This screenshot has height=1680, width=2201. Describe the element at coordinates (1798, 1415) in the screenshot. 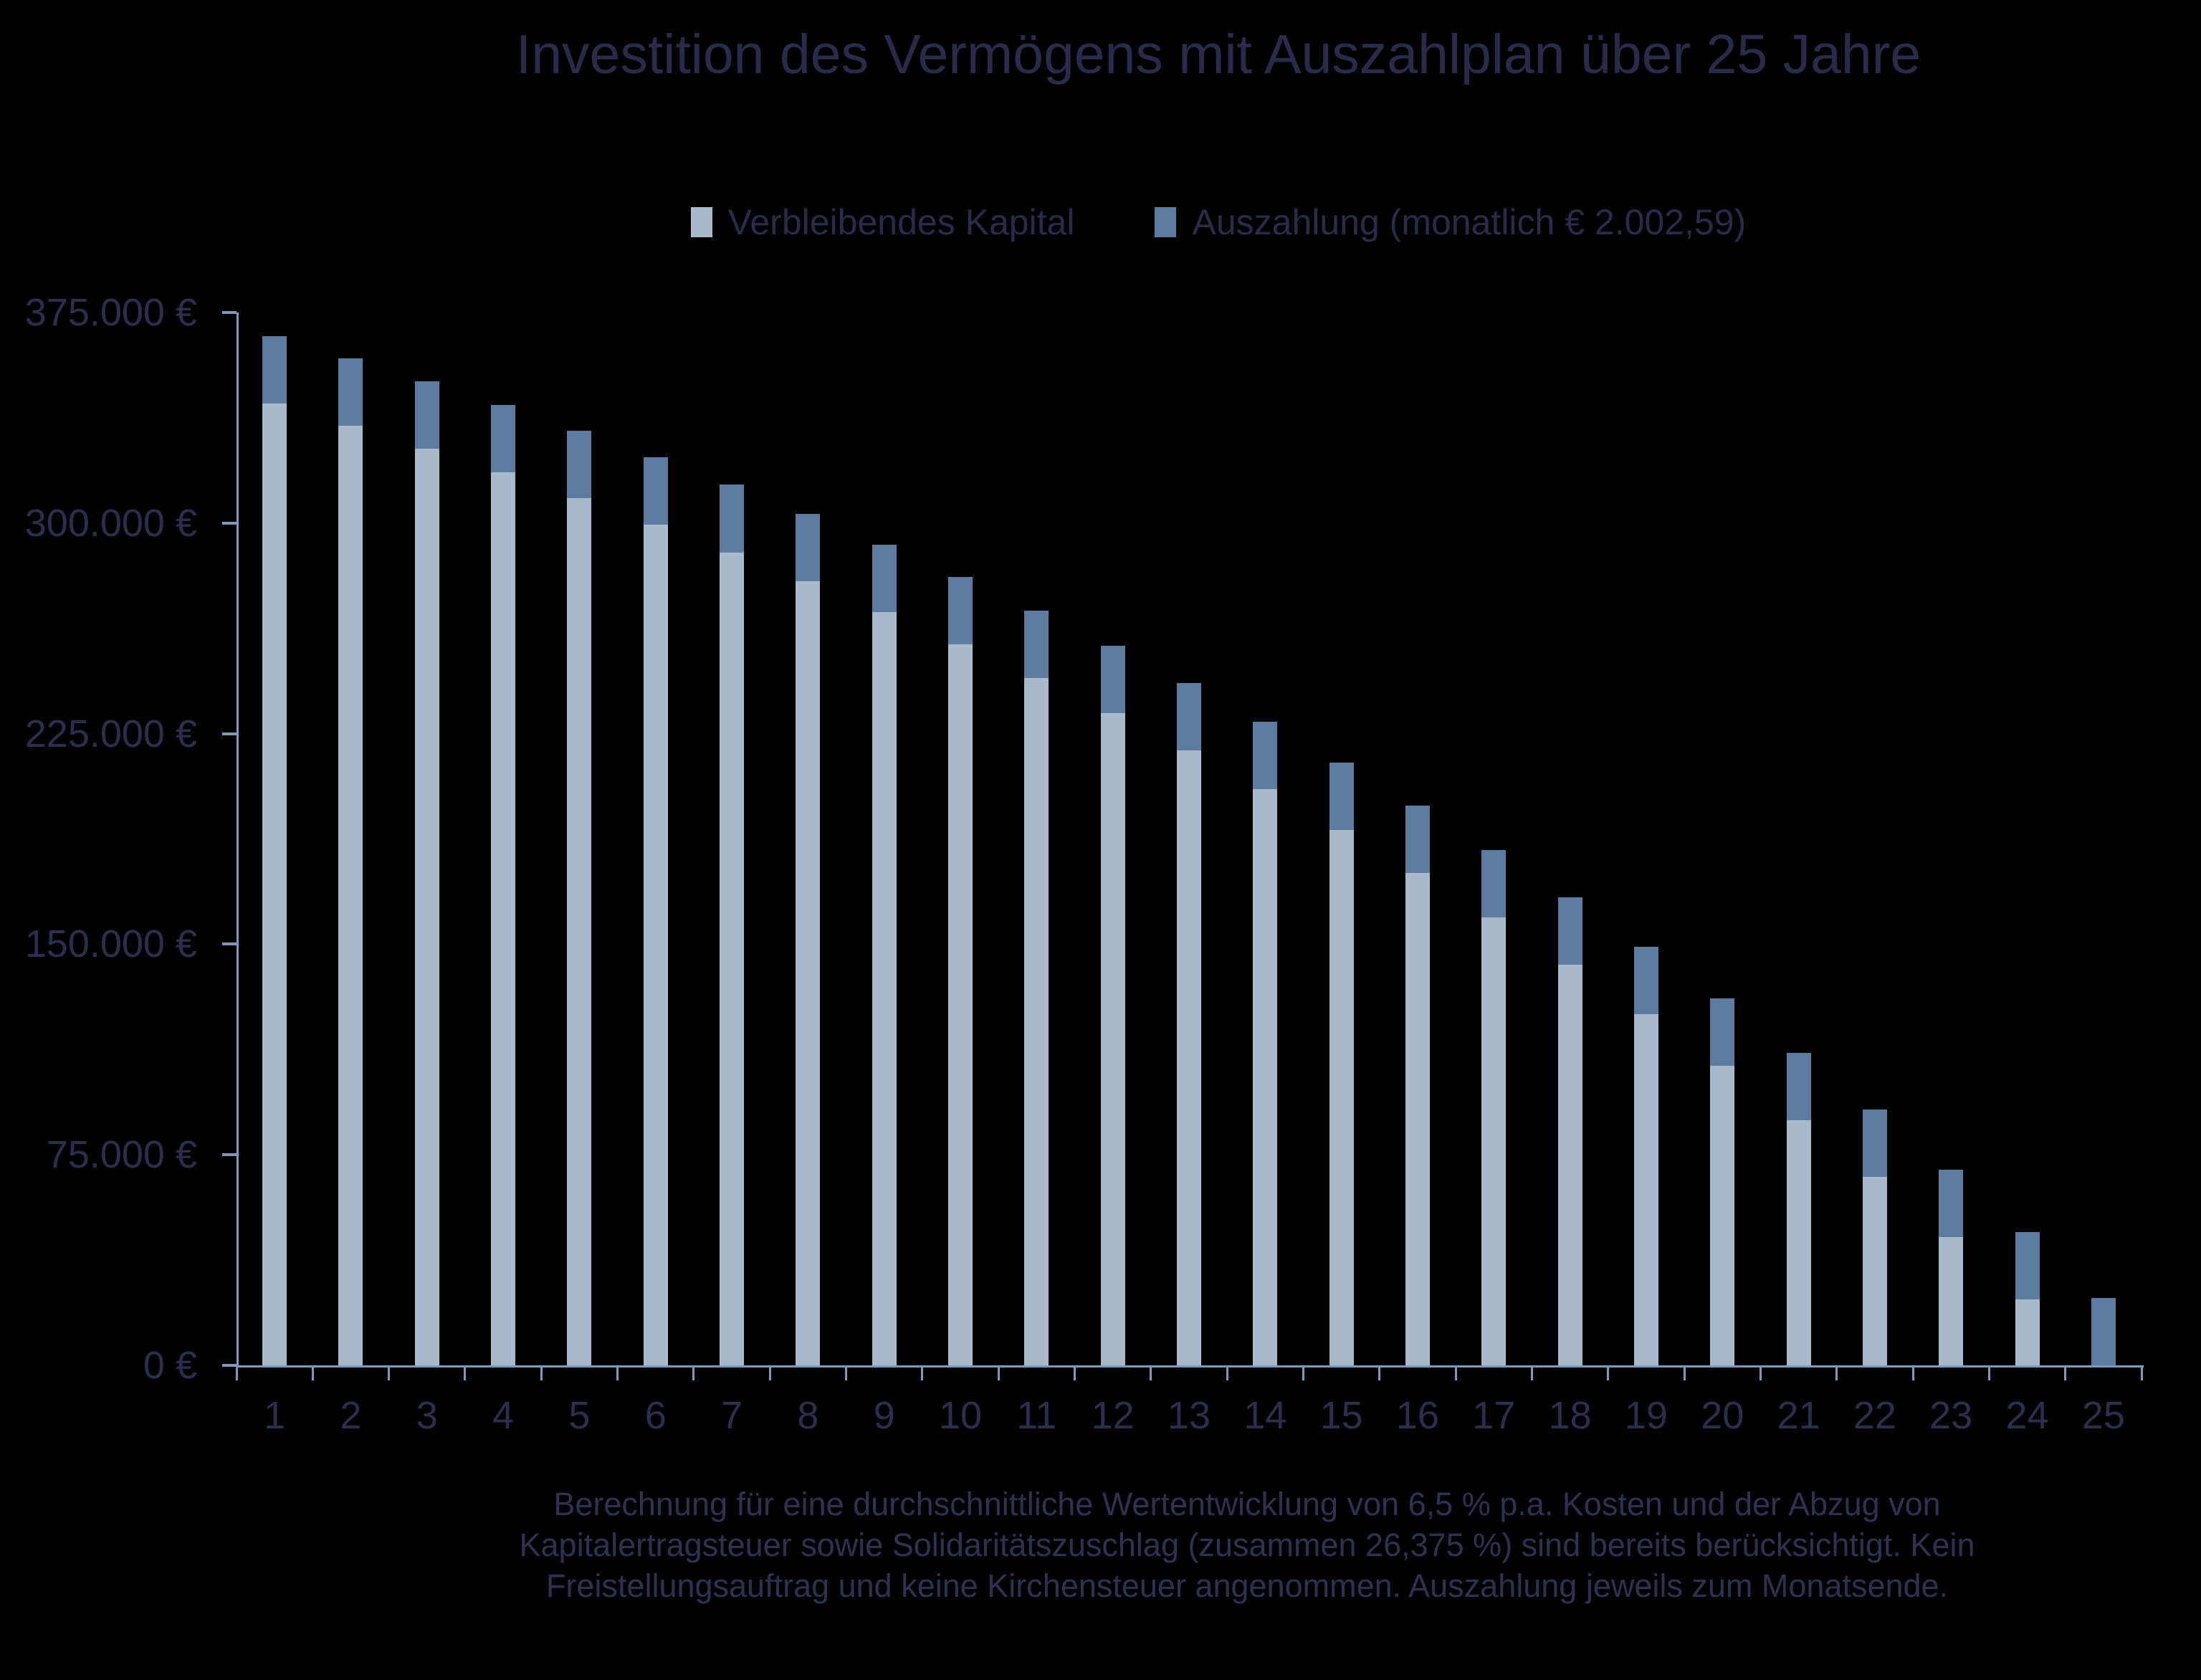

I see `x-axis-label: 21` at that location.